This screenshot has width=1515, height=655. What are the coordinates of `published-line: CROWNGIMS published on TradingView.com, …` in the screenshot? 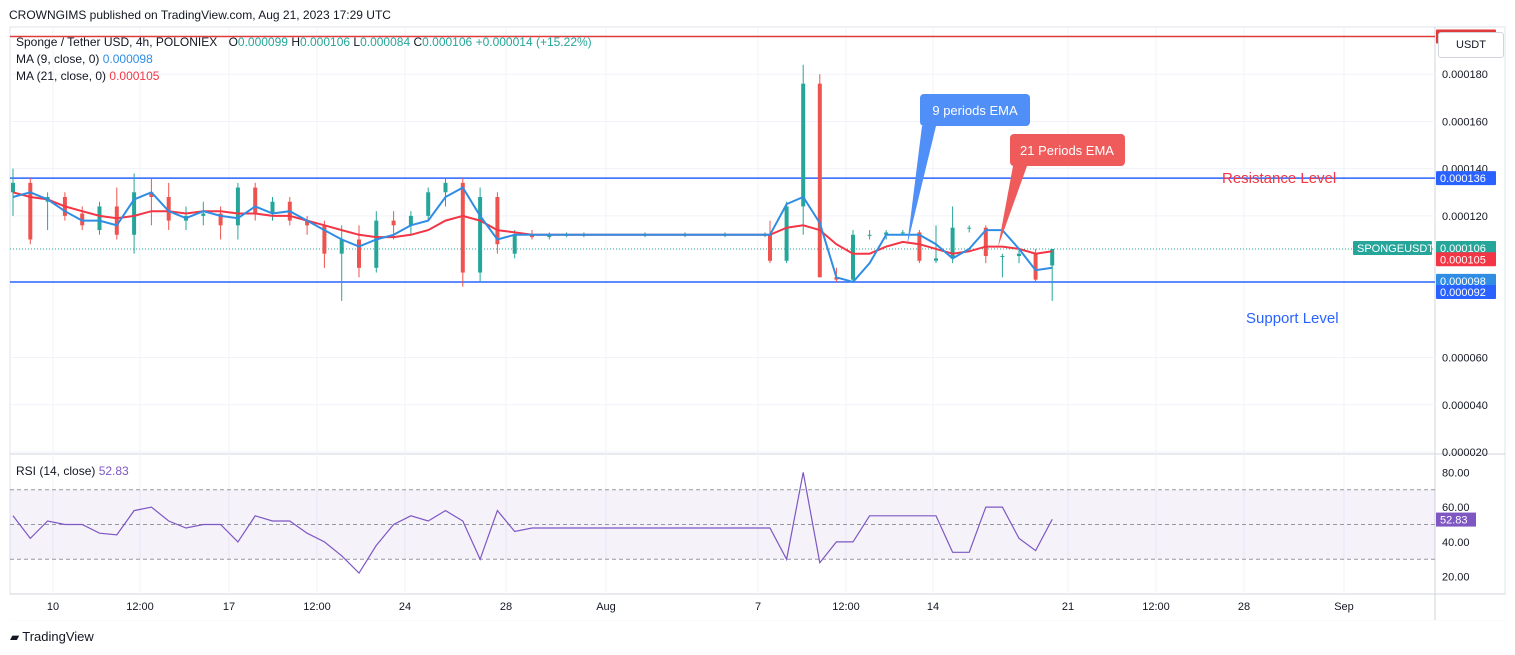 It's located at (200, 15).